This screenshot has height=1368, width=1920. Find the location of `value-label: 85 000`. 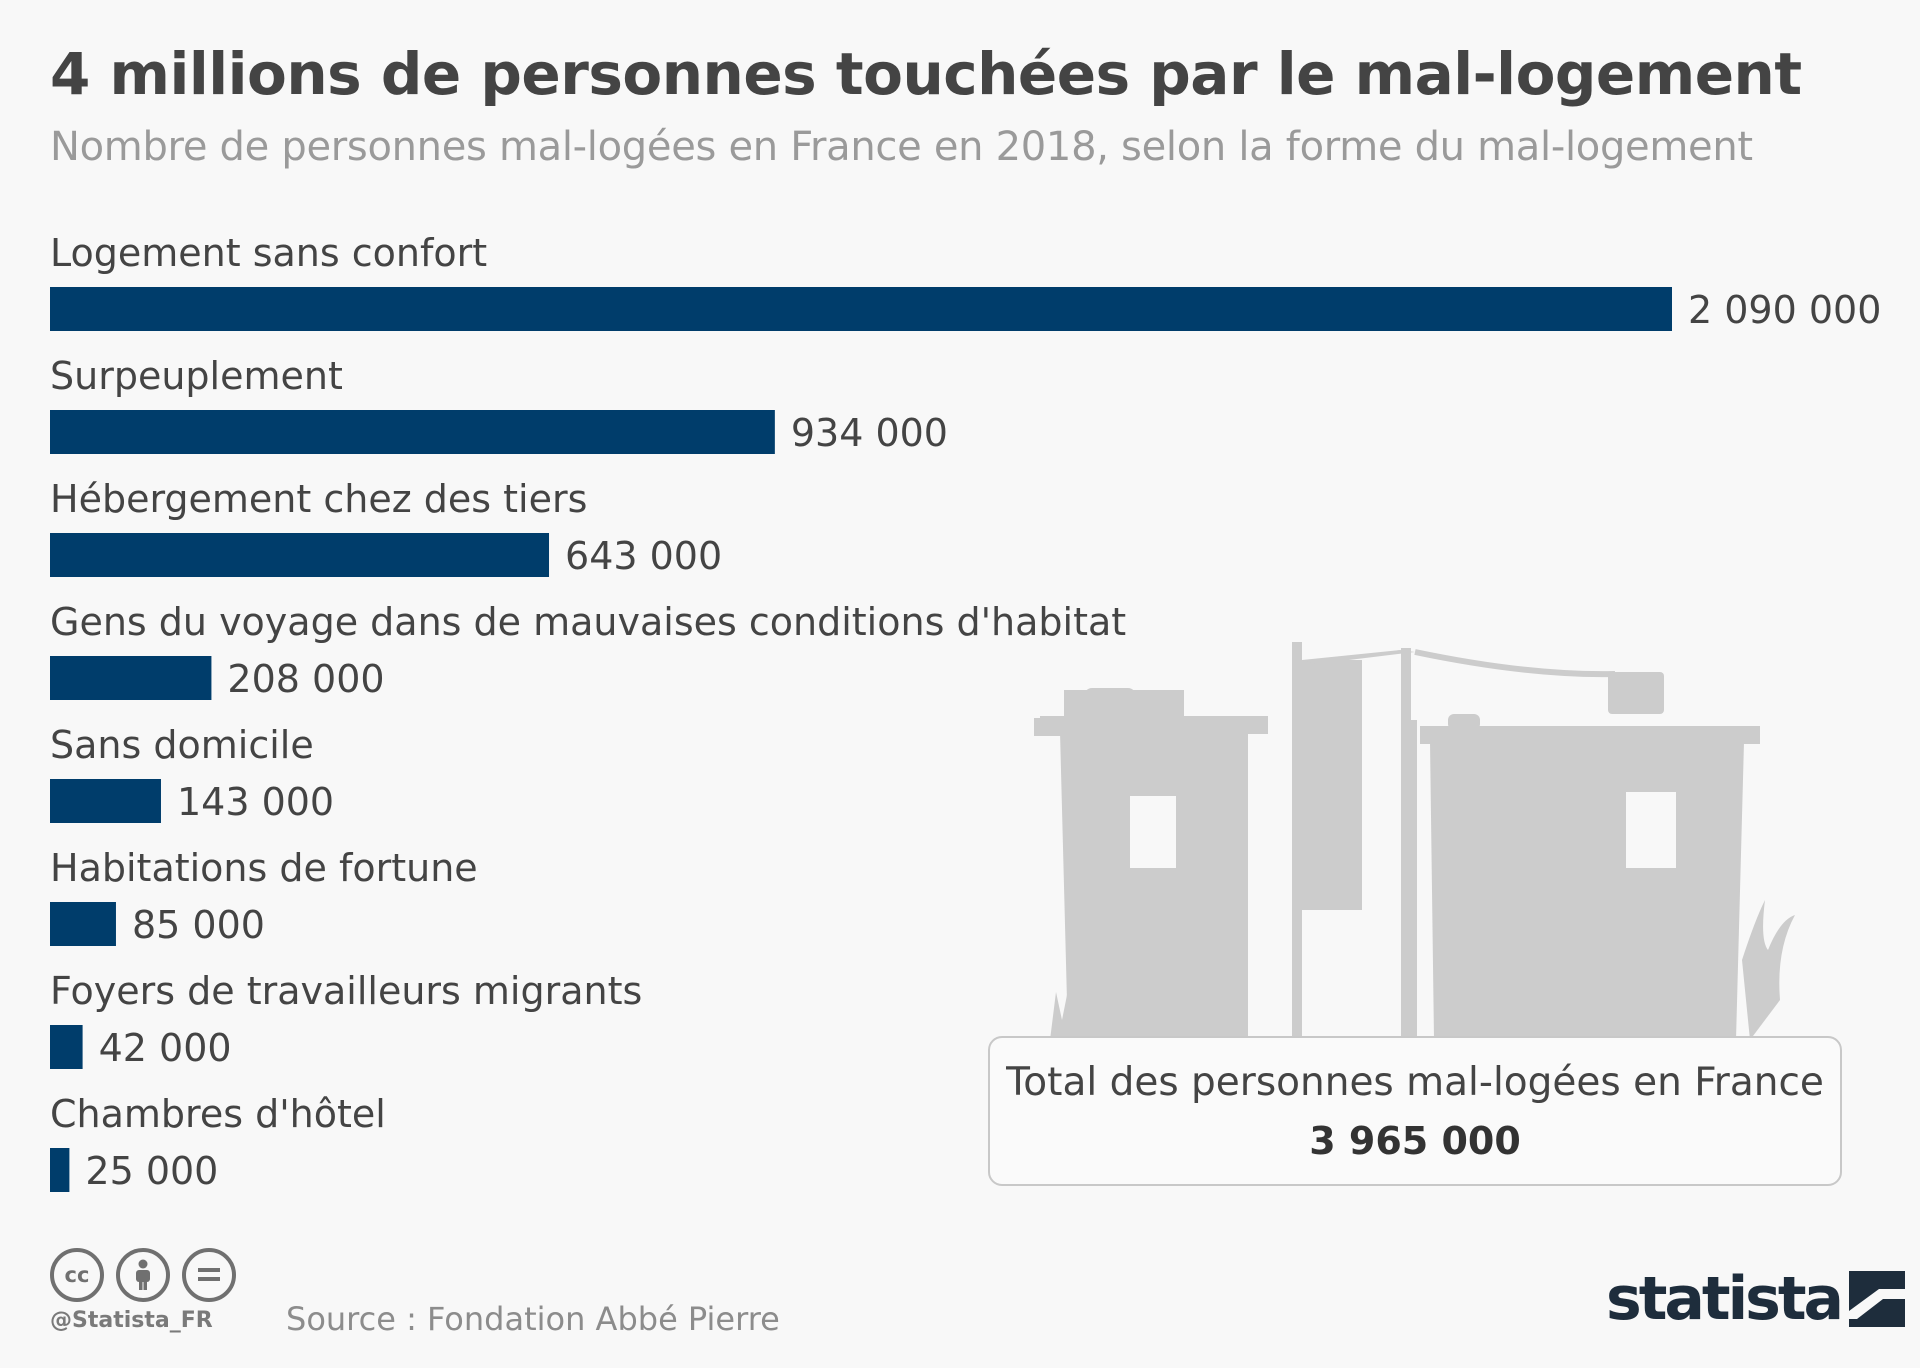

value-label: 85 000 is located at coordinates (198, 925).